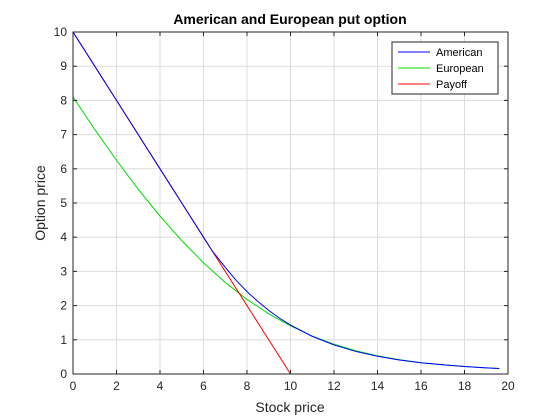 This screenshot has height=420, width=560. Describe the element at coordinates (465, 386) in the screenshot. I see `x-tick-label: 18` at that location.